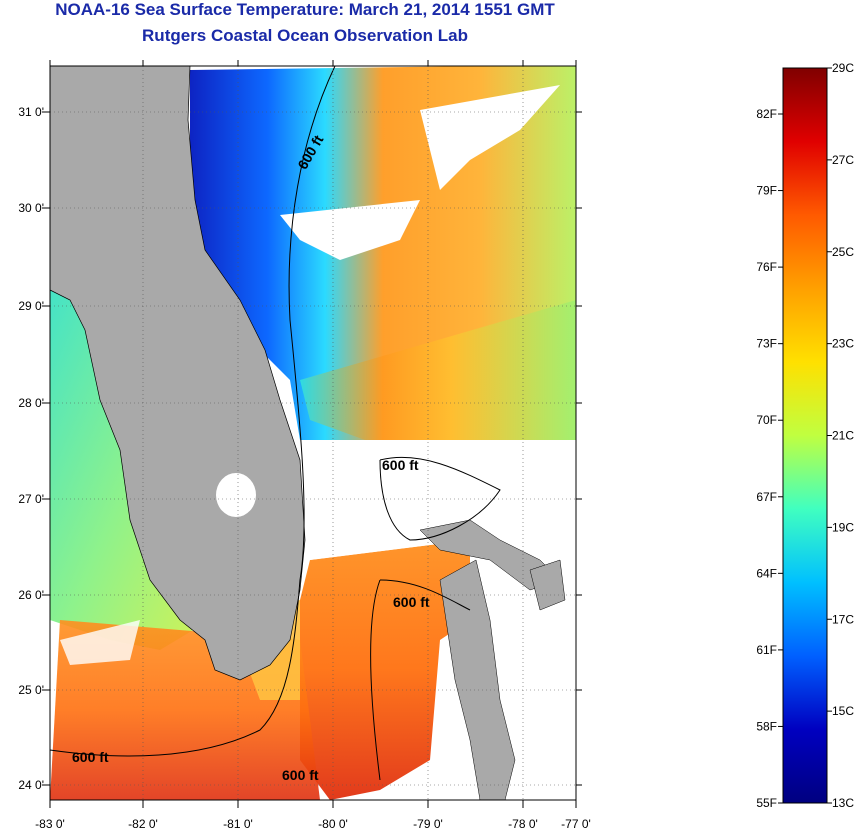 This screenshot has width=864, height=832. What do you see at coordinates (766, 344) in the screenshot?
I see `colorbar-fahrenheit-label: 73F` at bounding box center [766, 344].